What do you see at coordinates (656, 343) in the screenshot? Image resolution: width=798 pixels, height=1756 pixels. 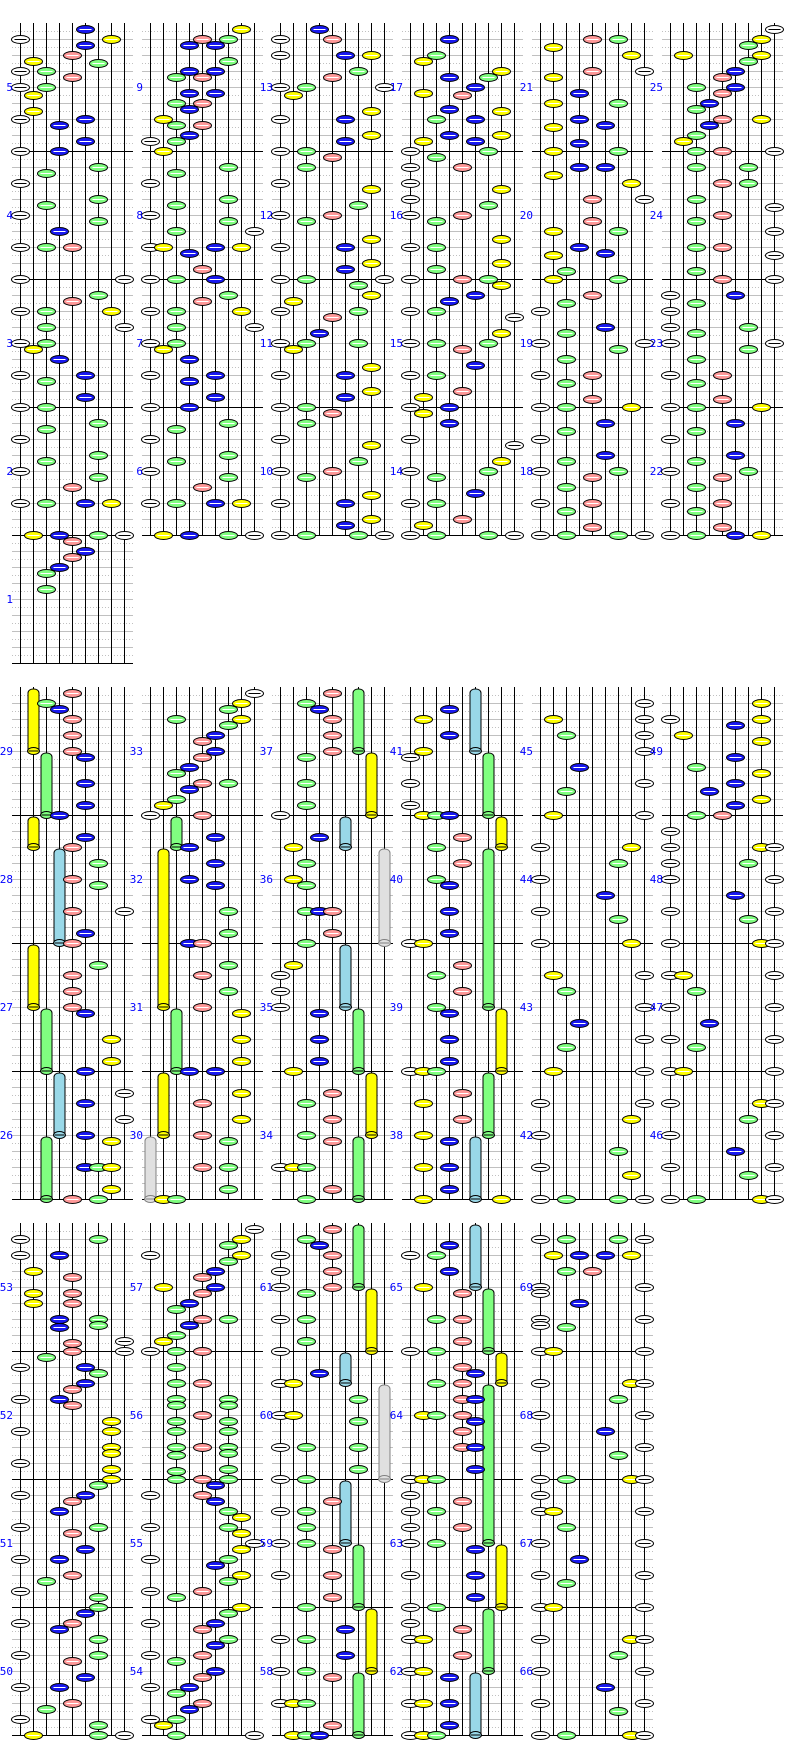 I see `measure-number-label: 23` at bounding box center [656, 343].